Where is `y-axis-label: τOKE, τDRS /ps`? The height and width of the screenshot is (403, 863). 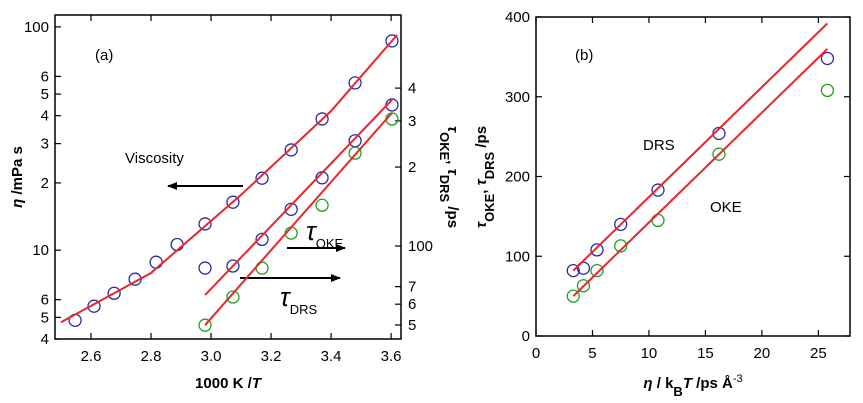 y-axis-label: τOKE, τDRS /ps is located at coordinates (485, 177).